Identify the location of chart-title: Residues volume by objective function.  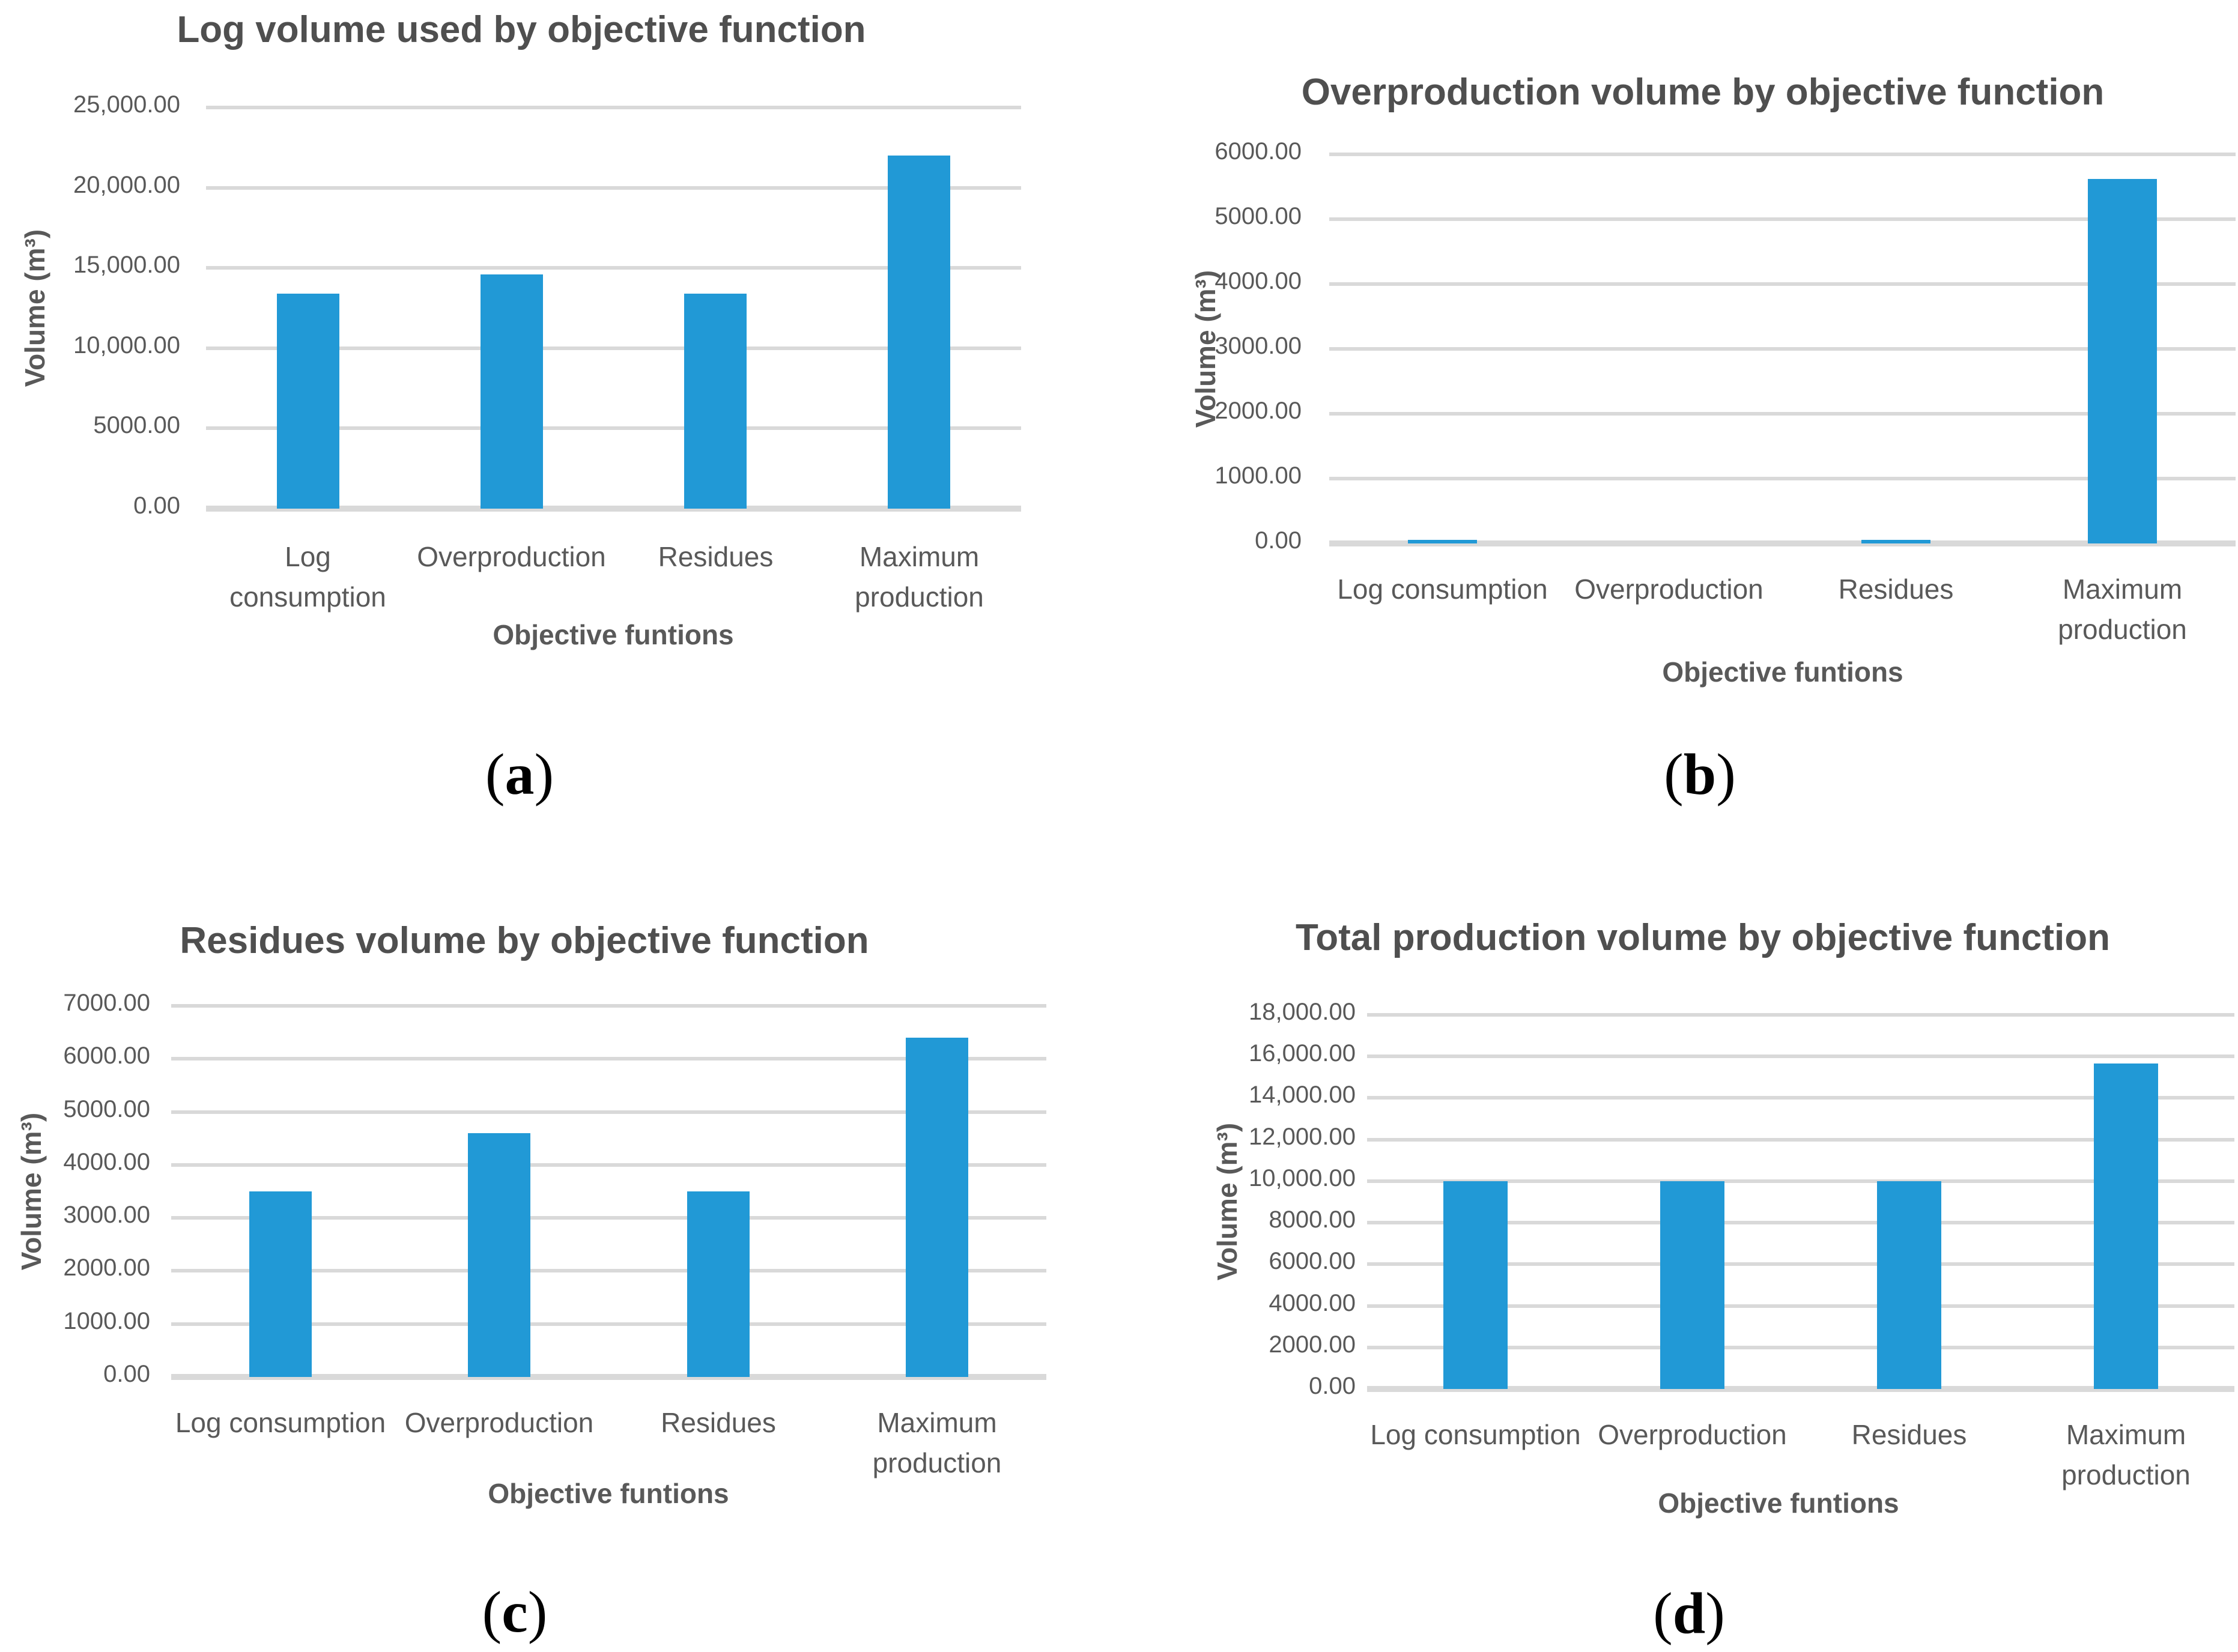
(524, 940).